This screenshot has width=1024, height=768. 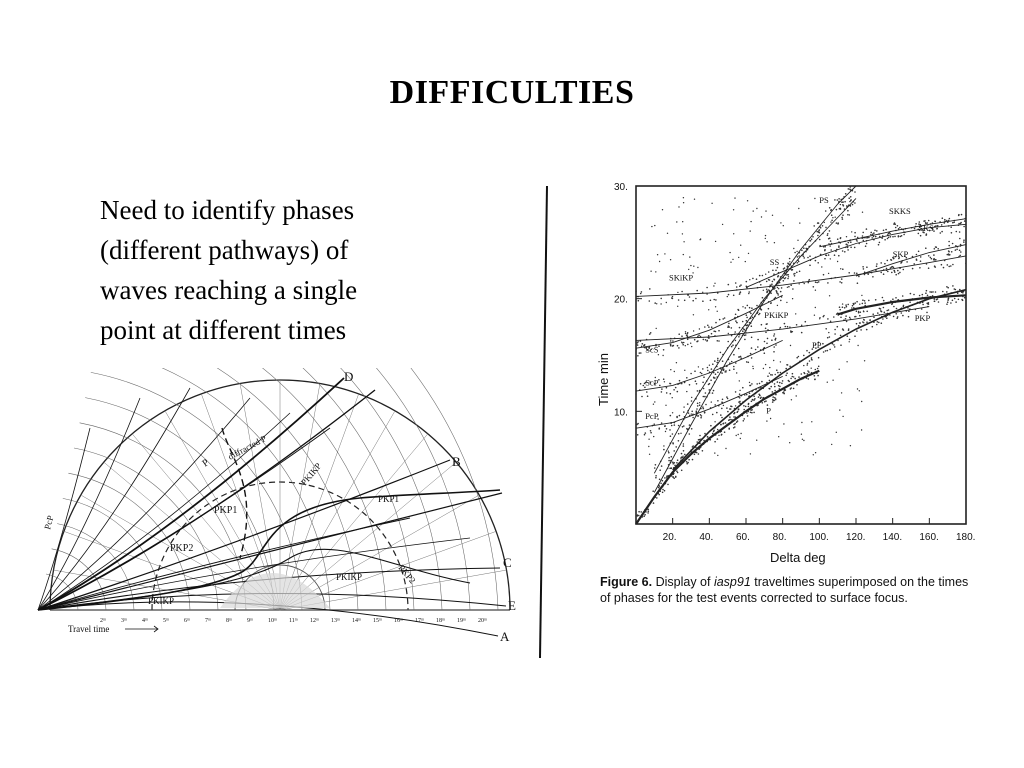 What do you see at coordinates (819, 379) in the screenshot?
I see `phase-curve-pp` at bounding box center [819, 379].